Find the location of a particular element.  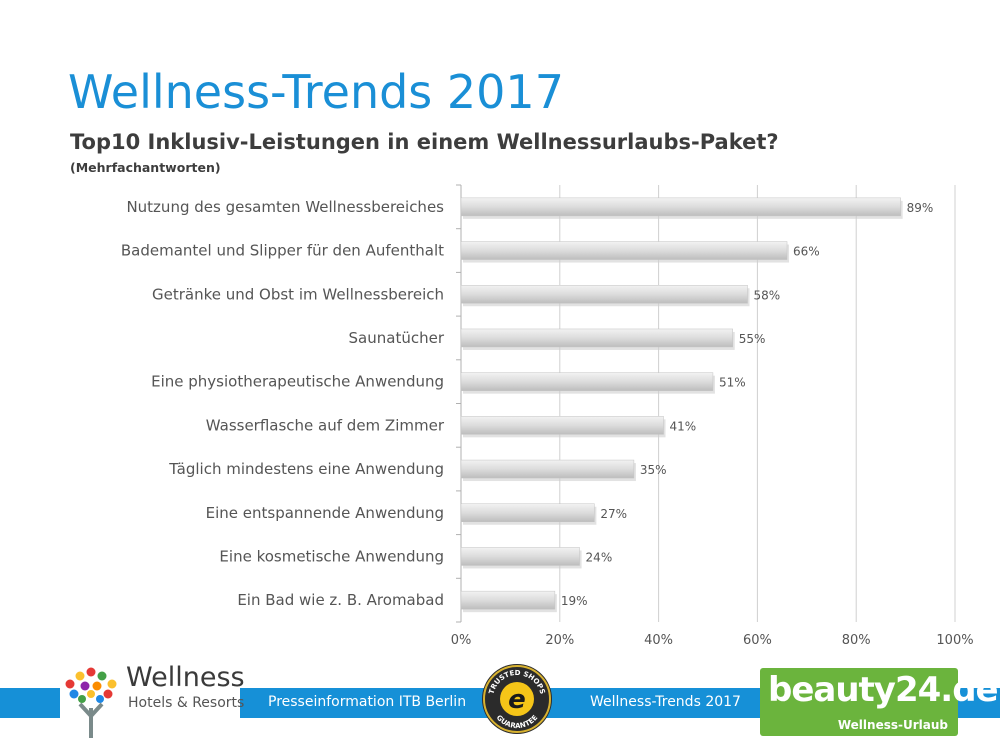

category-label: Eine physiotherapeutische Anwendung is located at coordinates (297, 382).